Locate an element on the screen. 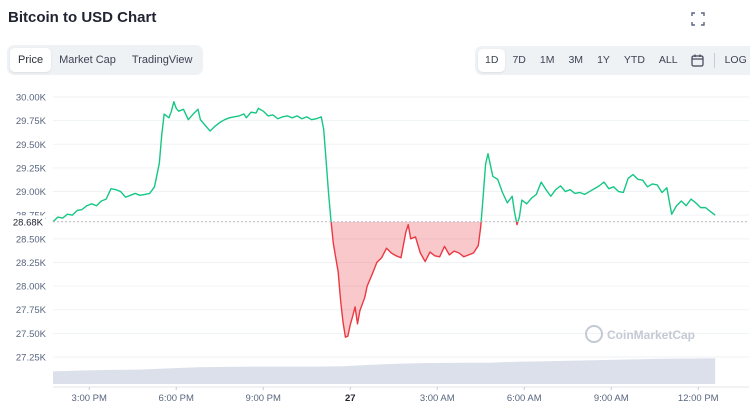  x-tick-label: 9:00 PM is located at coordinates (263, 398).